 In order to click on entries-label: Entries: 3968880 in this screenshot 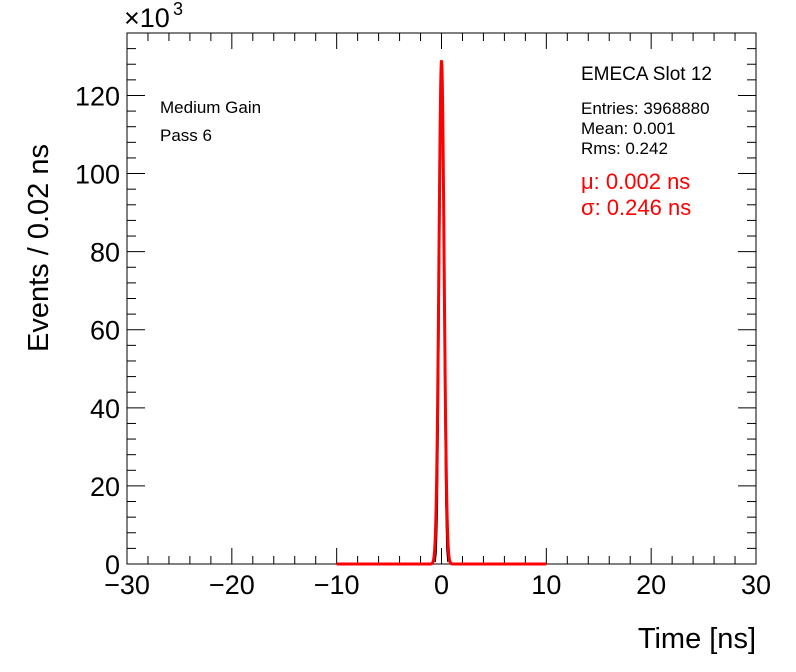, I will do `click(645, 108)`.